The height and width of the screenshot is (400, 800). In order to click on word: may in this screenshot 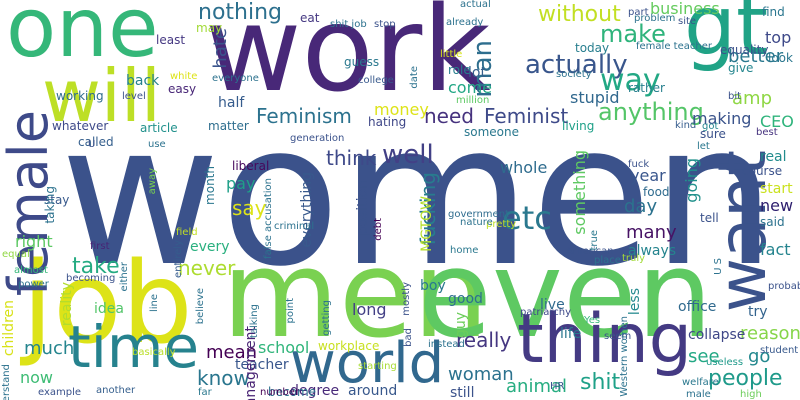, I will do `click(209, 28)`.